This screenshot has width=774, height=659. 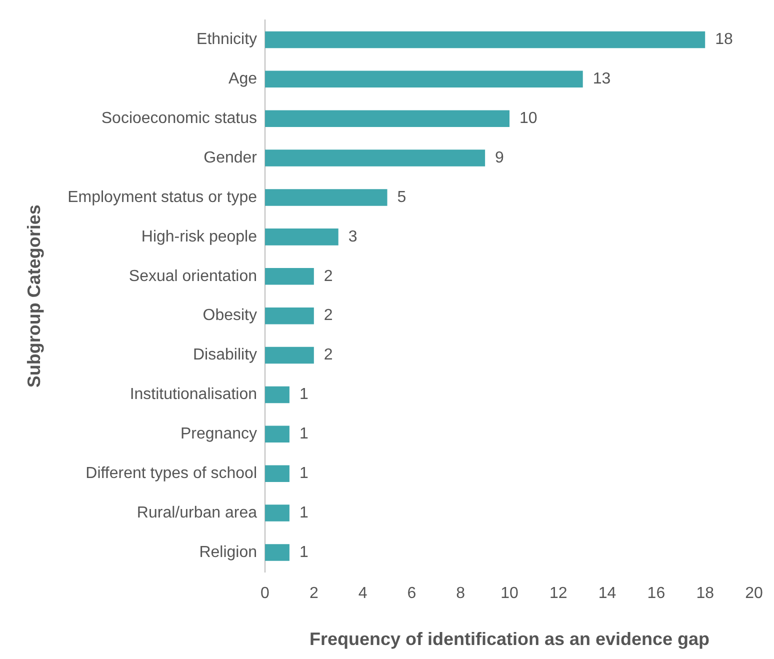 What do you see at coordinates (230, 315) in the screenshot?
I see `y-tick-label: Obesity` at bounding box center [230, 315].